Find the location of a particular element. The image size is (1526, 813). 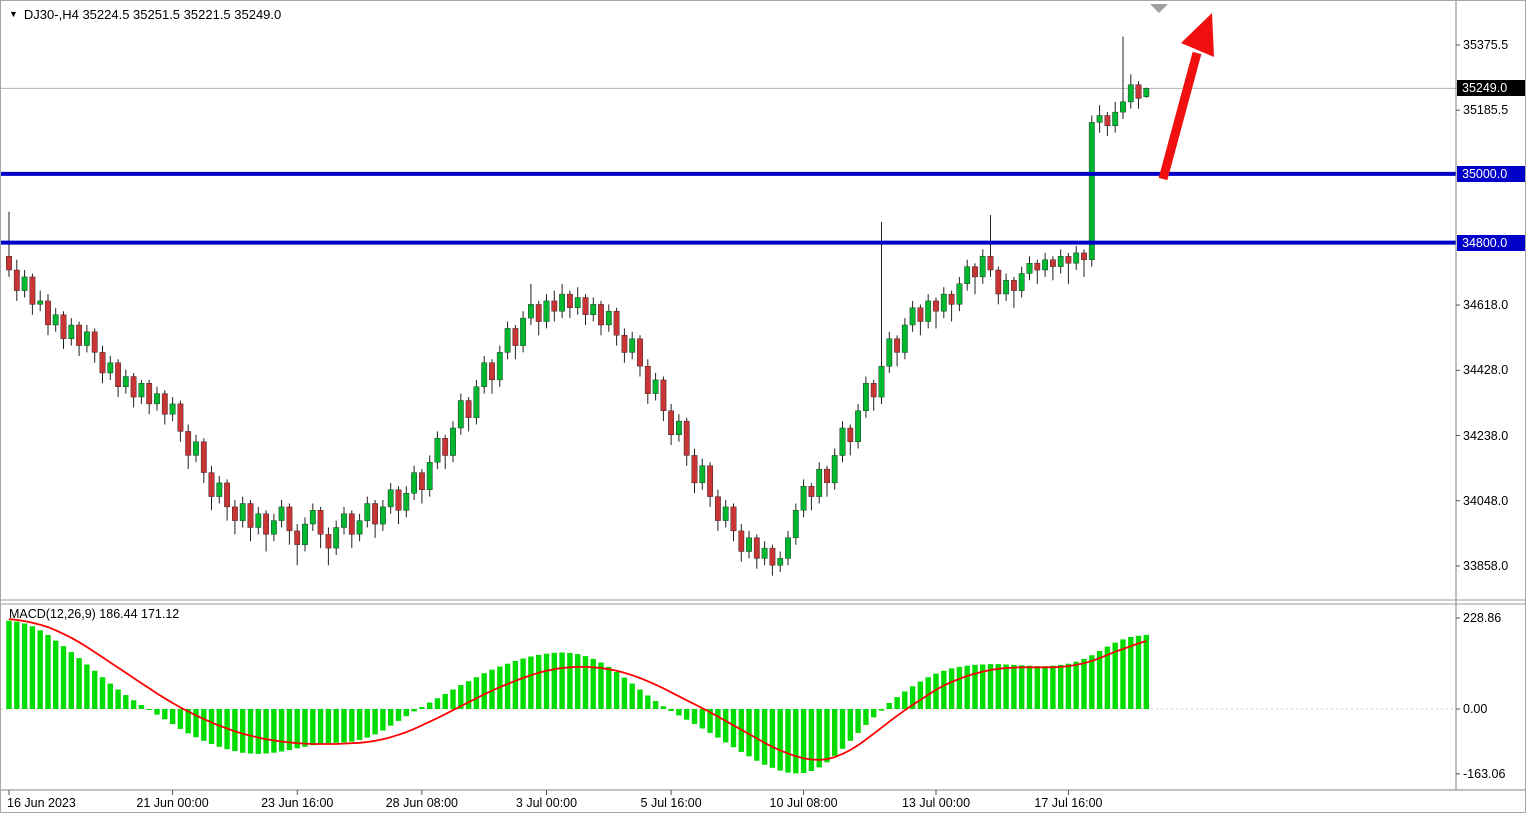

time-axis-label: 23 Jun 16:00 is located at coordinates (297, 803).